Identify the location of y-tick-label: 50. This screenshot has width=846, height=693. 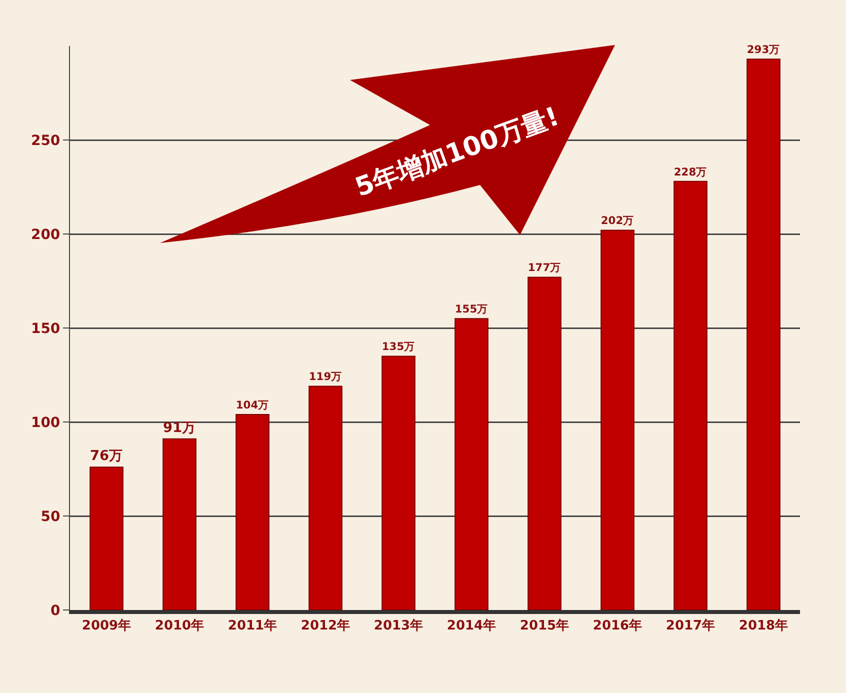
(50, 516).